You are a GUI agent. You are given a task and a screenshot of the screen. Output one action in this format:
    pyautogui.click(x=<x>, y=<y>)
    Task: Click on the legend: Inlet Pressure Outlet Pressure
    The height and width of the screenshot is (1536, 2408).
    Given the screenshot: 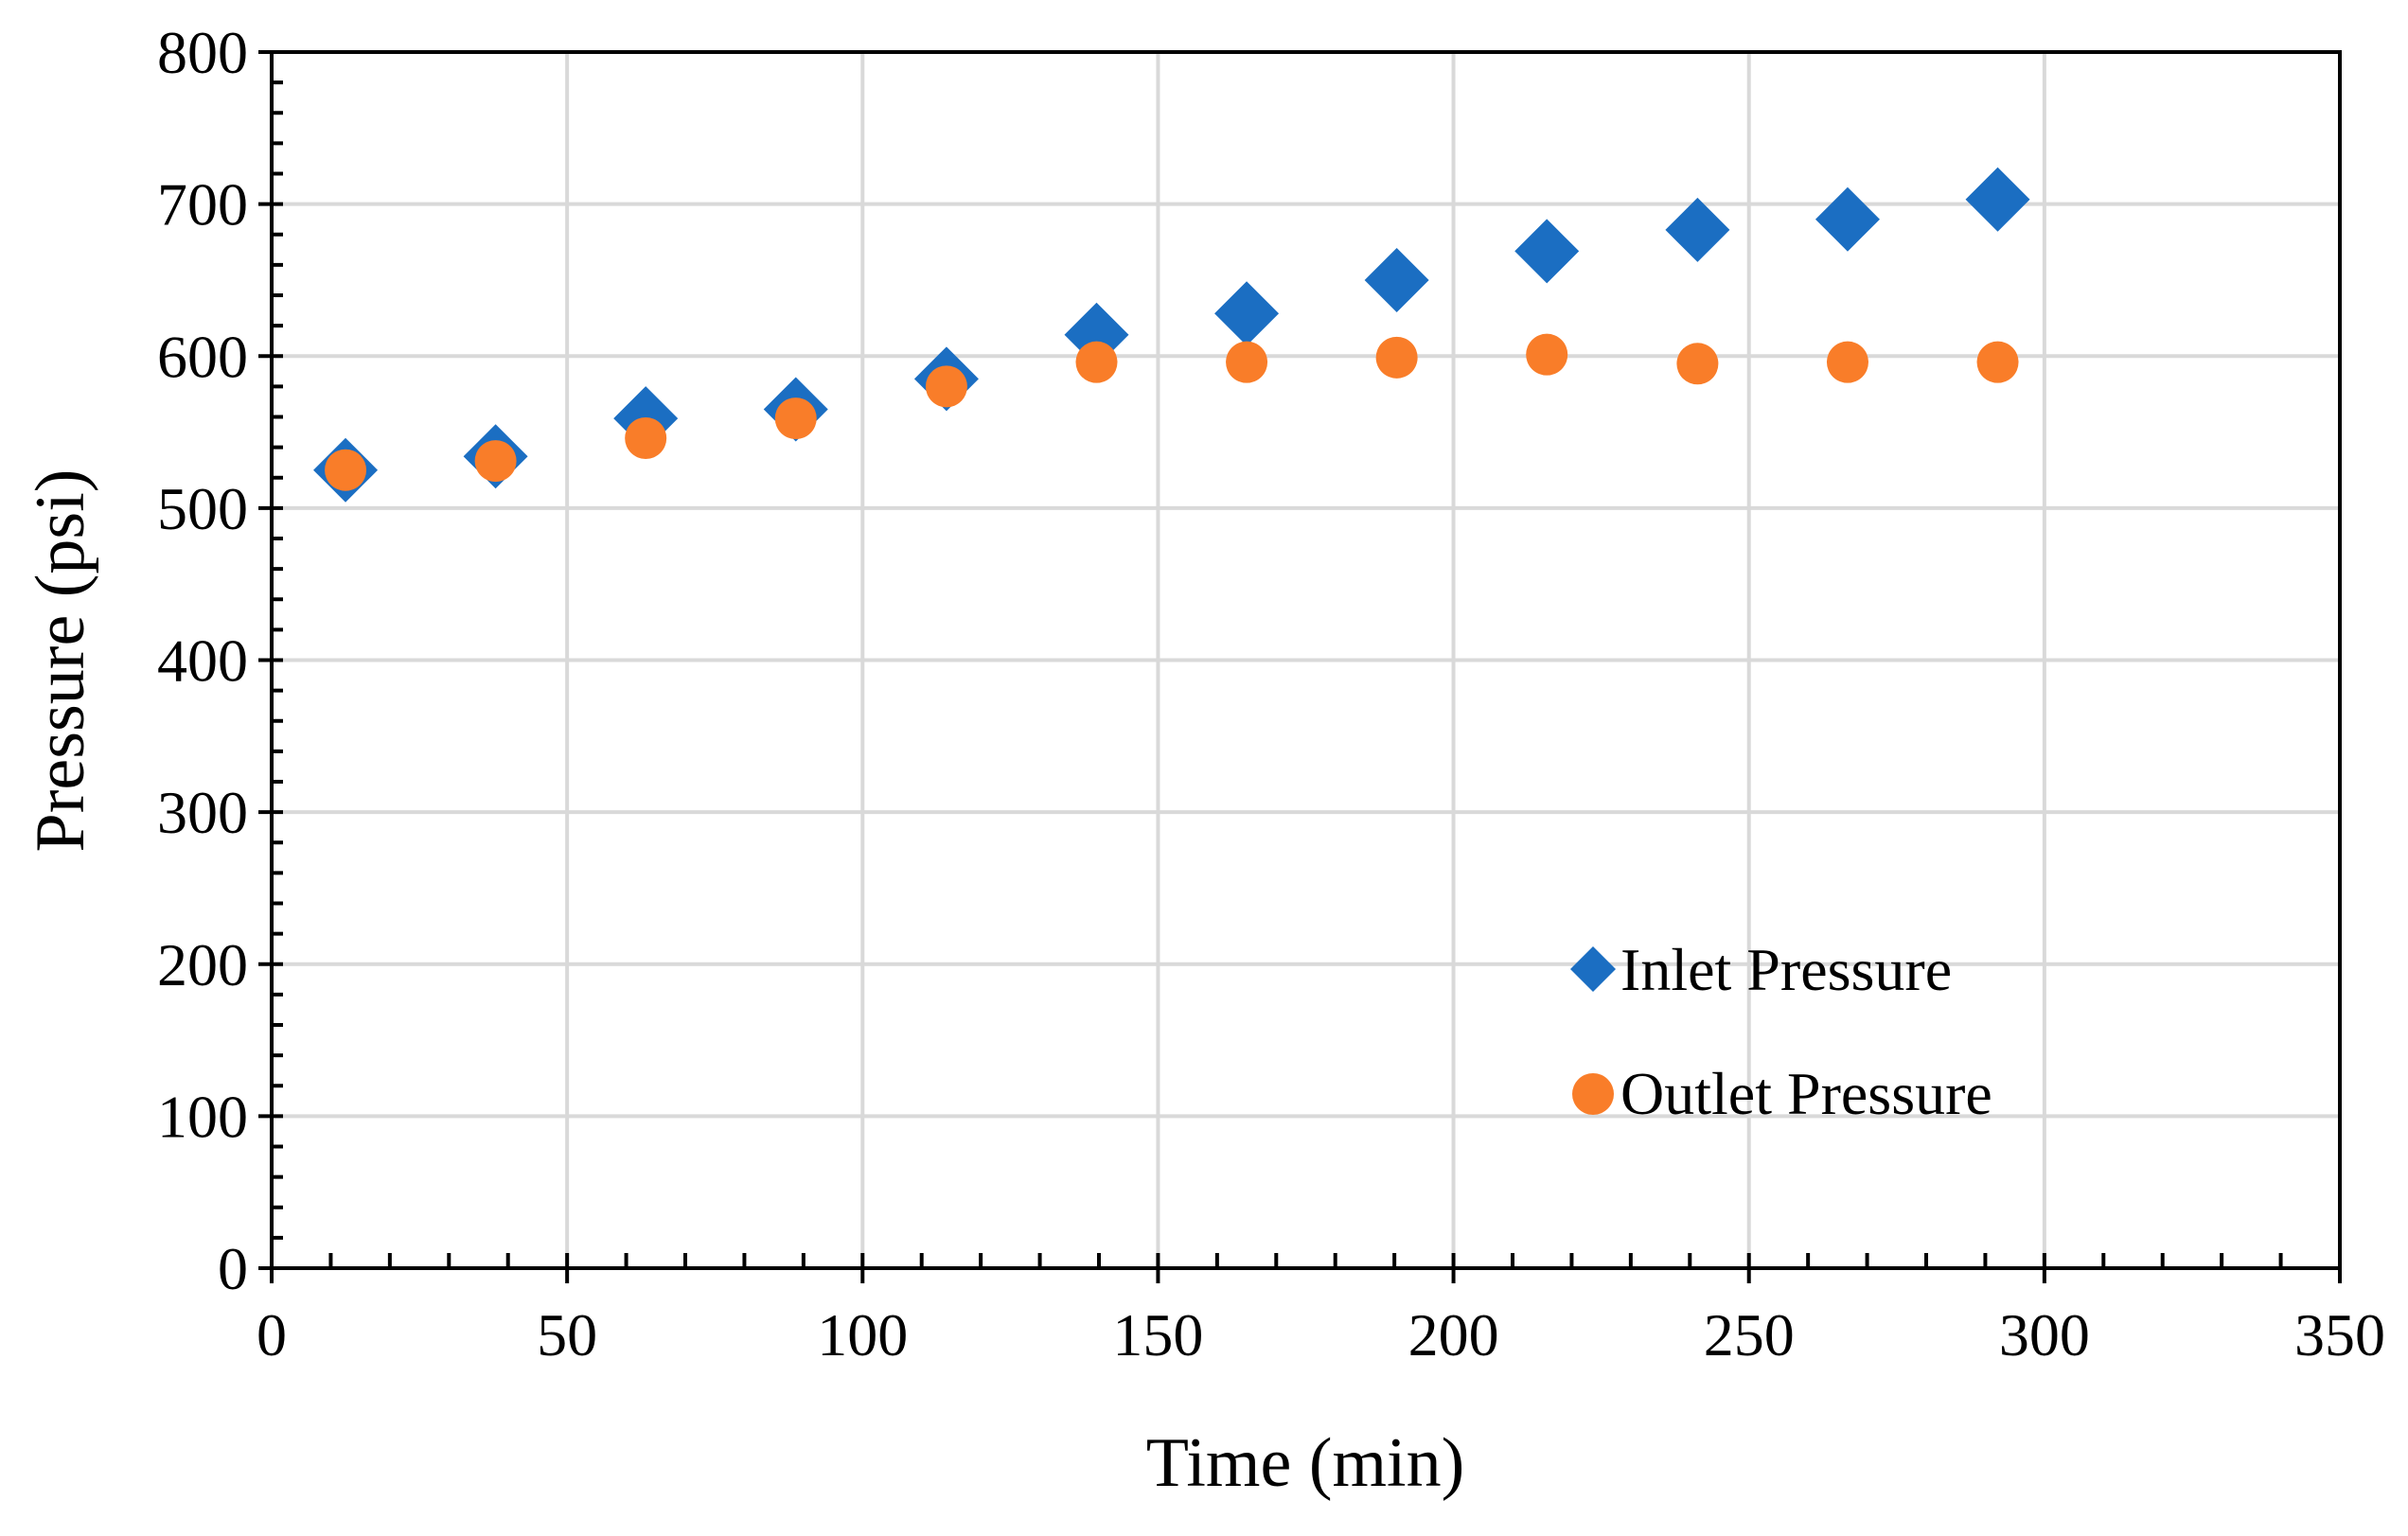 What is the action you would take?
    pyautogui.click(x=1781, y=1031)
    